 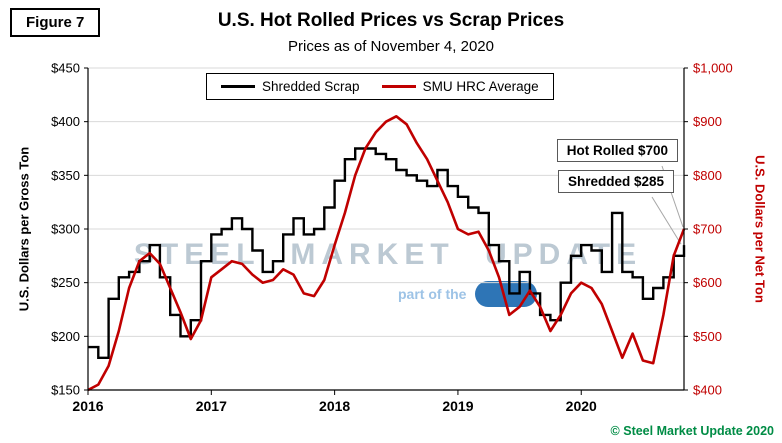 What do you see at coordinates (713, 68) in the screenshot?
I see `right-axis-tick-label: $1,000` at bounding box center [713, 68].